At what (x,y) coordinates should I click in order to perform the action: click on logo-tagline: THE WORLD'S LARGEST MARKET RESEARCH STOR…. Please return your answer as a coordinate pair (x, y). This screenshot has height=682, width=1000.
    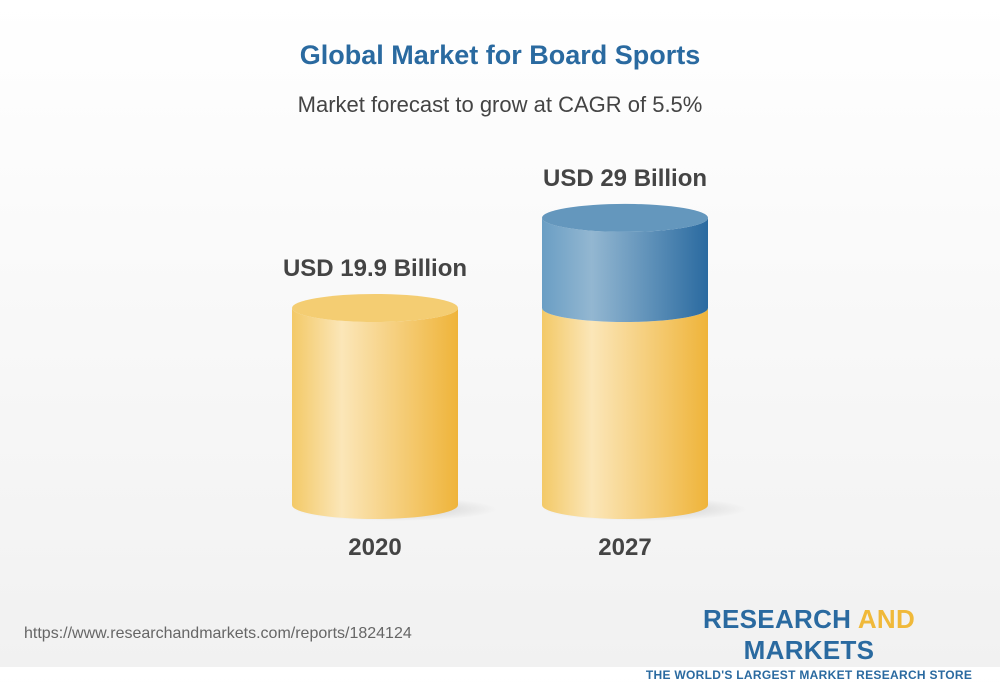
    Looking at the image, I should click on (809, 675).